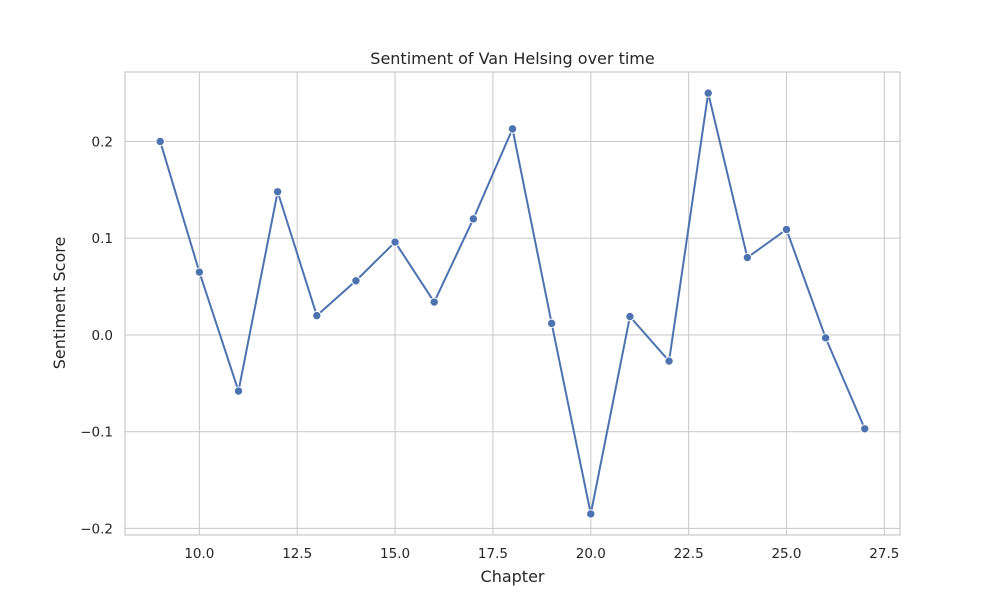  What do you see at coordinates (199, 554) in the screenshot?
I see `x-tick-label: 10.0` at bounding box center [199, 554].